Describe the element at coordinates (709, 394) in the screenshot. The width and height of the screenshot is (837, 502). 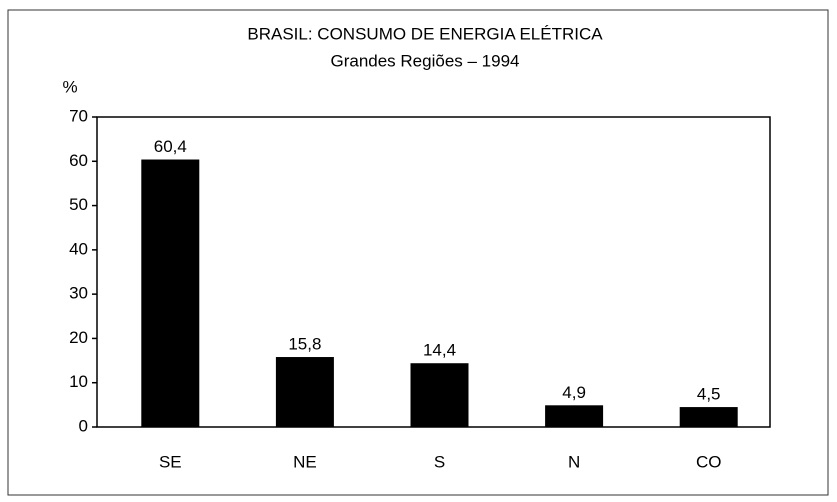
I see `value-label: 4,5` at that location.